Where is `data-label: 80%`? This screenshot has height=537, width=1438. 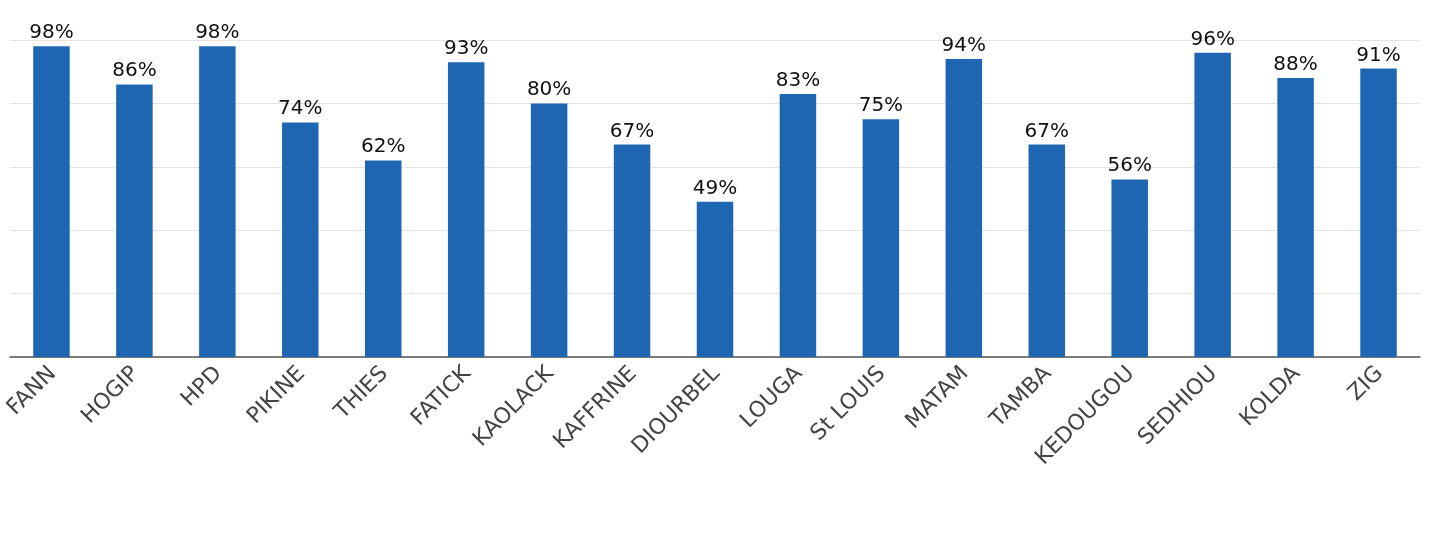
data-label: 80% is located at coordinates (549, 88).